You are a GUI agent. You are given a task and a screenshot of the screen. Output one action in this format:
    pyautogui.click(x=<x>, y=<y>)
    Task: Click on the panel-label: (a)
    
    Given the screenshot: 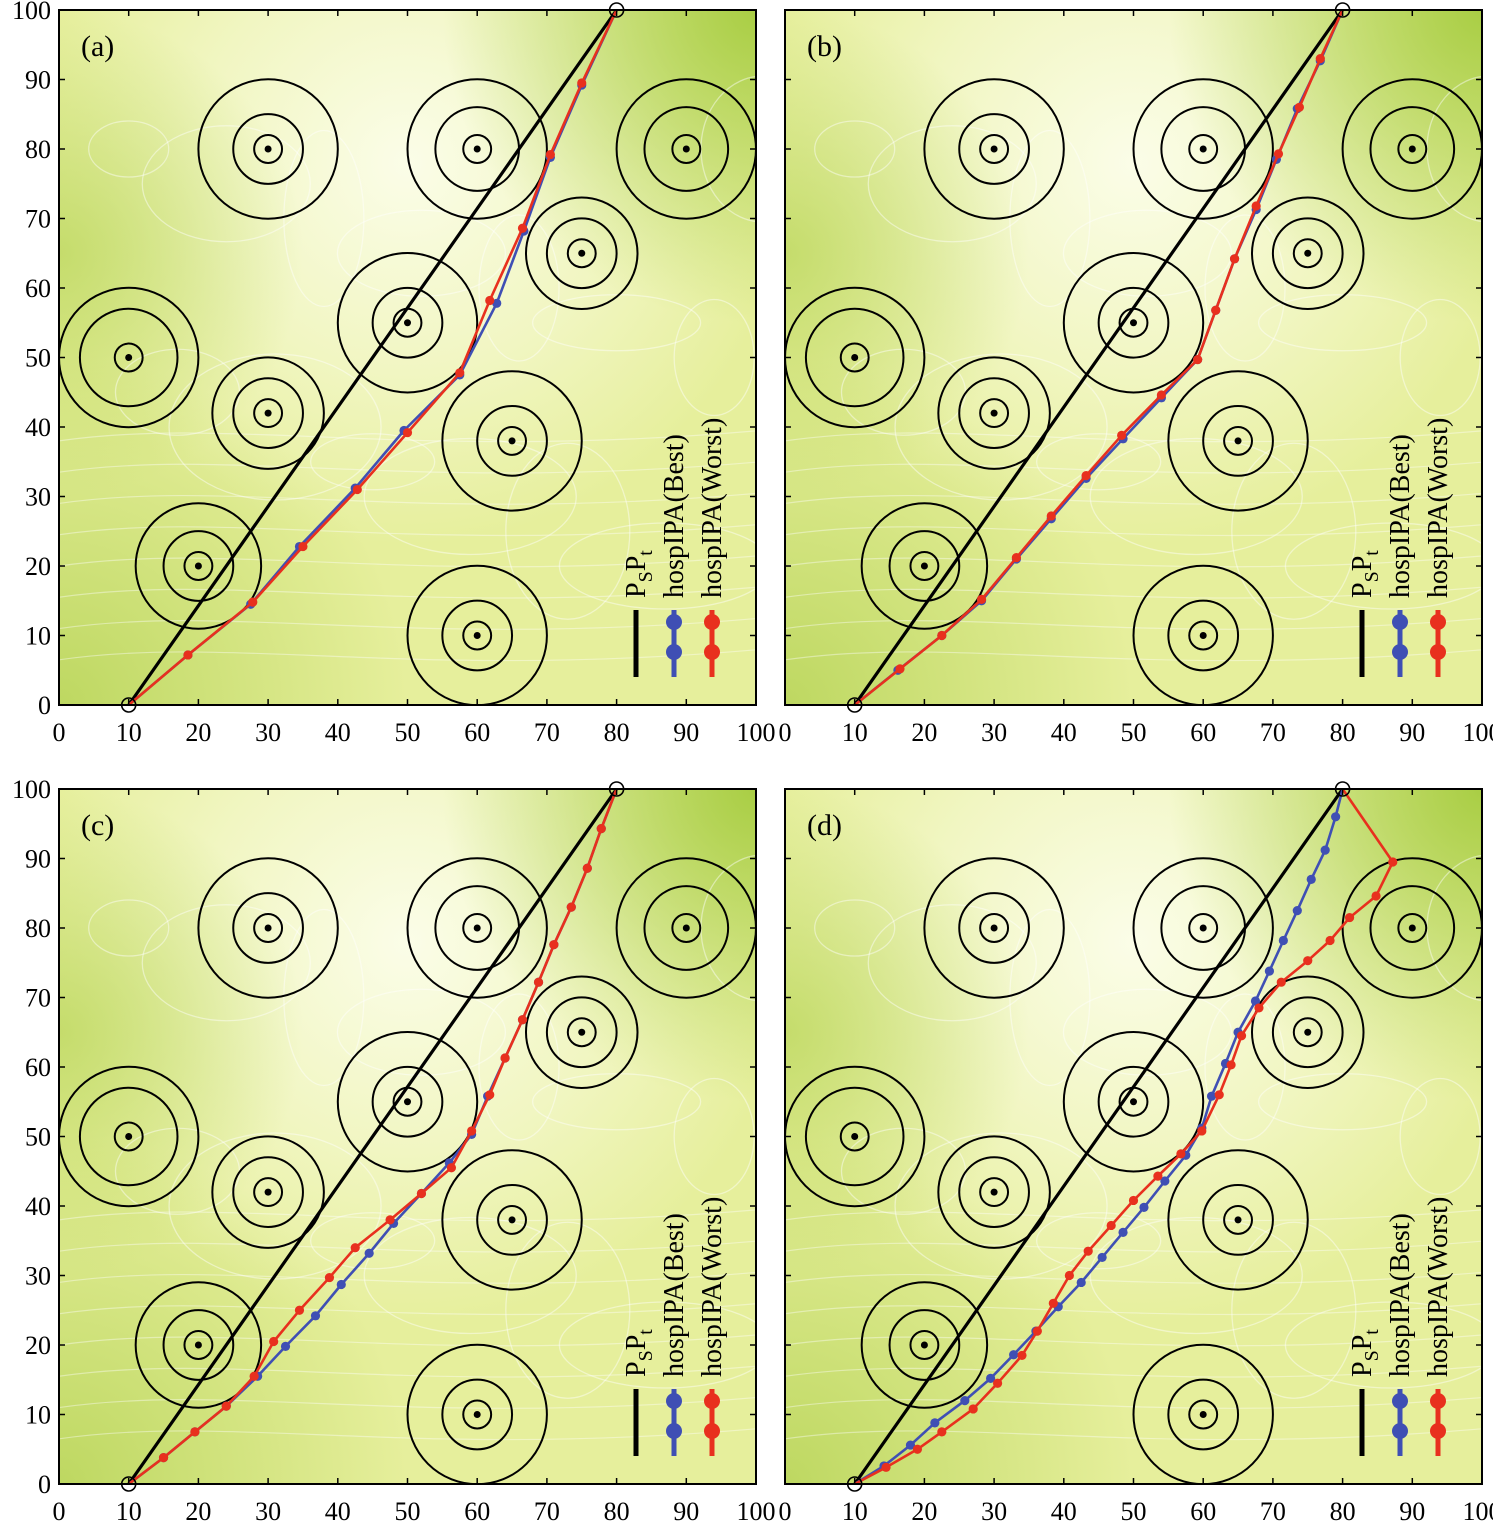 What is the action you would take?
    pyautogui.click(x=97, y=46)
    